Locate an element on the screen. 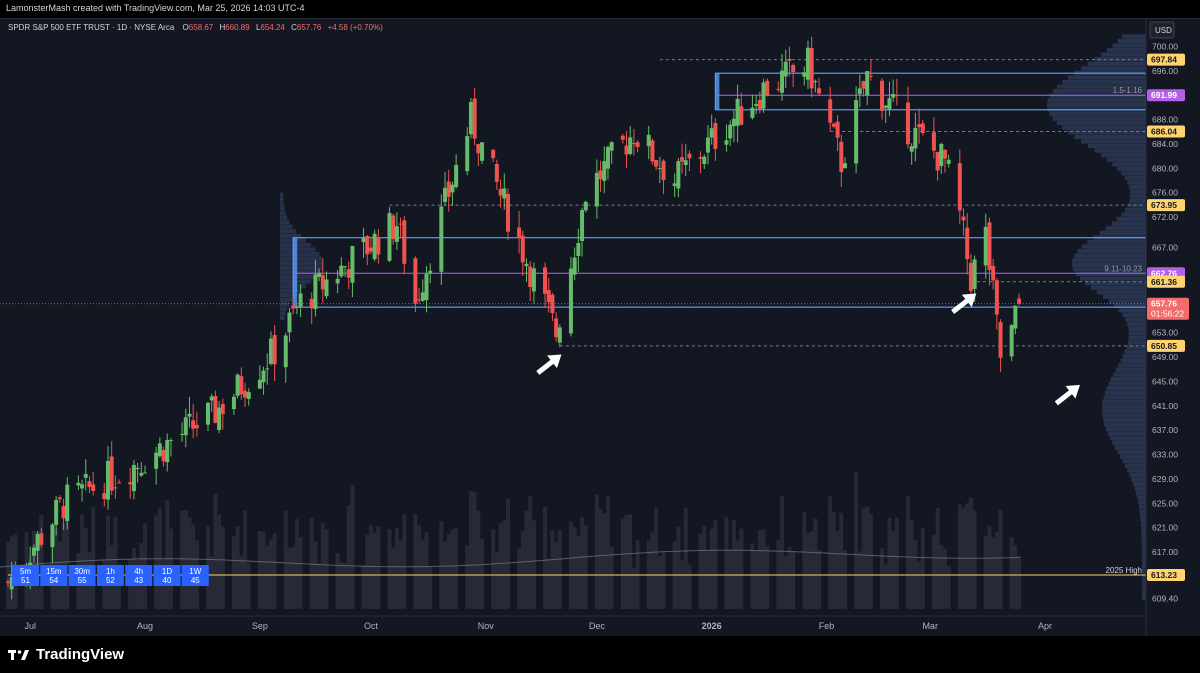 The image size is (1200, 673). x-tick-label: Dec is located at coordinates (597, 626).